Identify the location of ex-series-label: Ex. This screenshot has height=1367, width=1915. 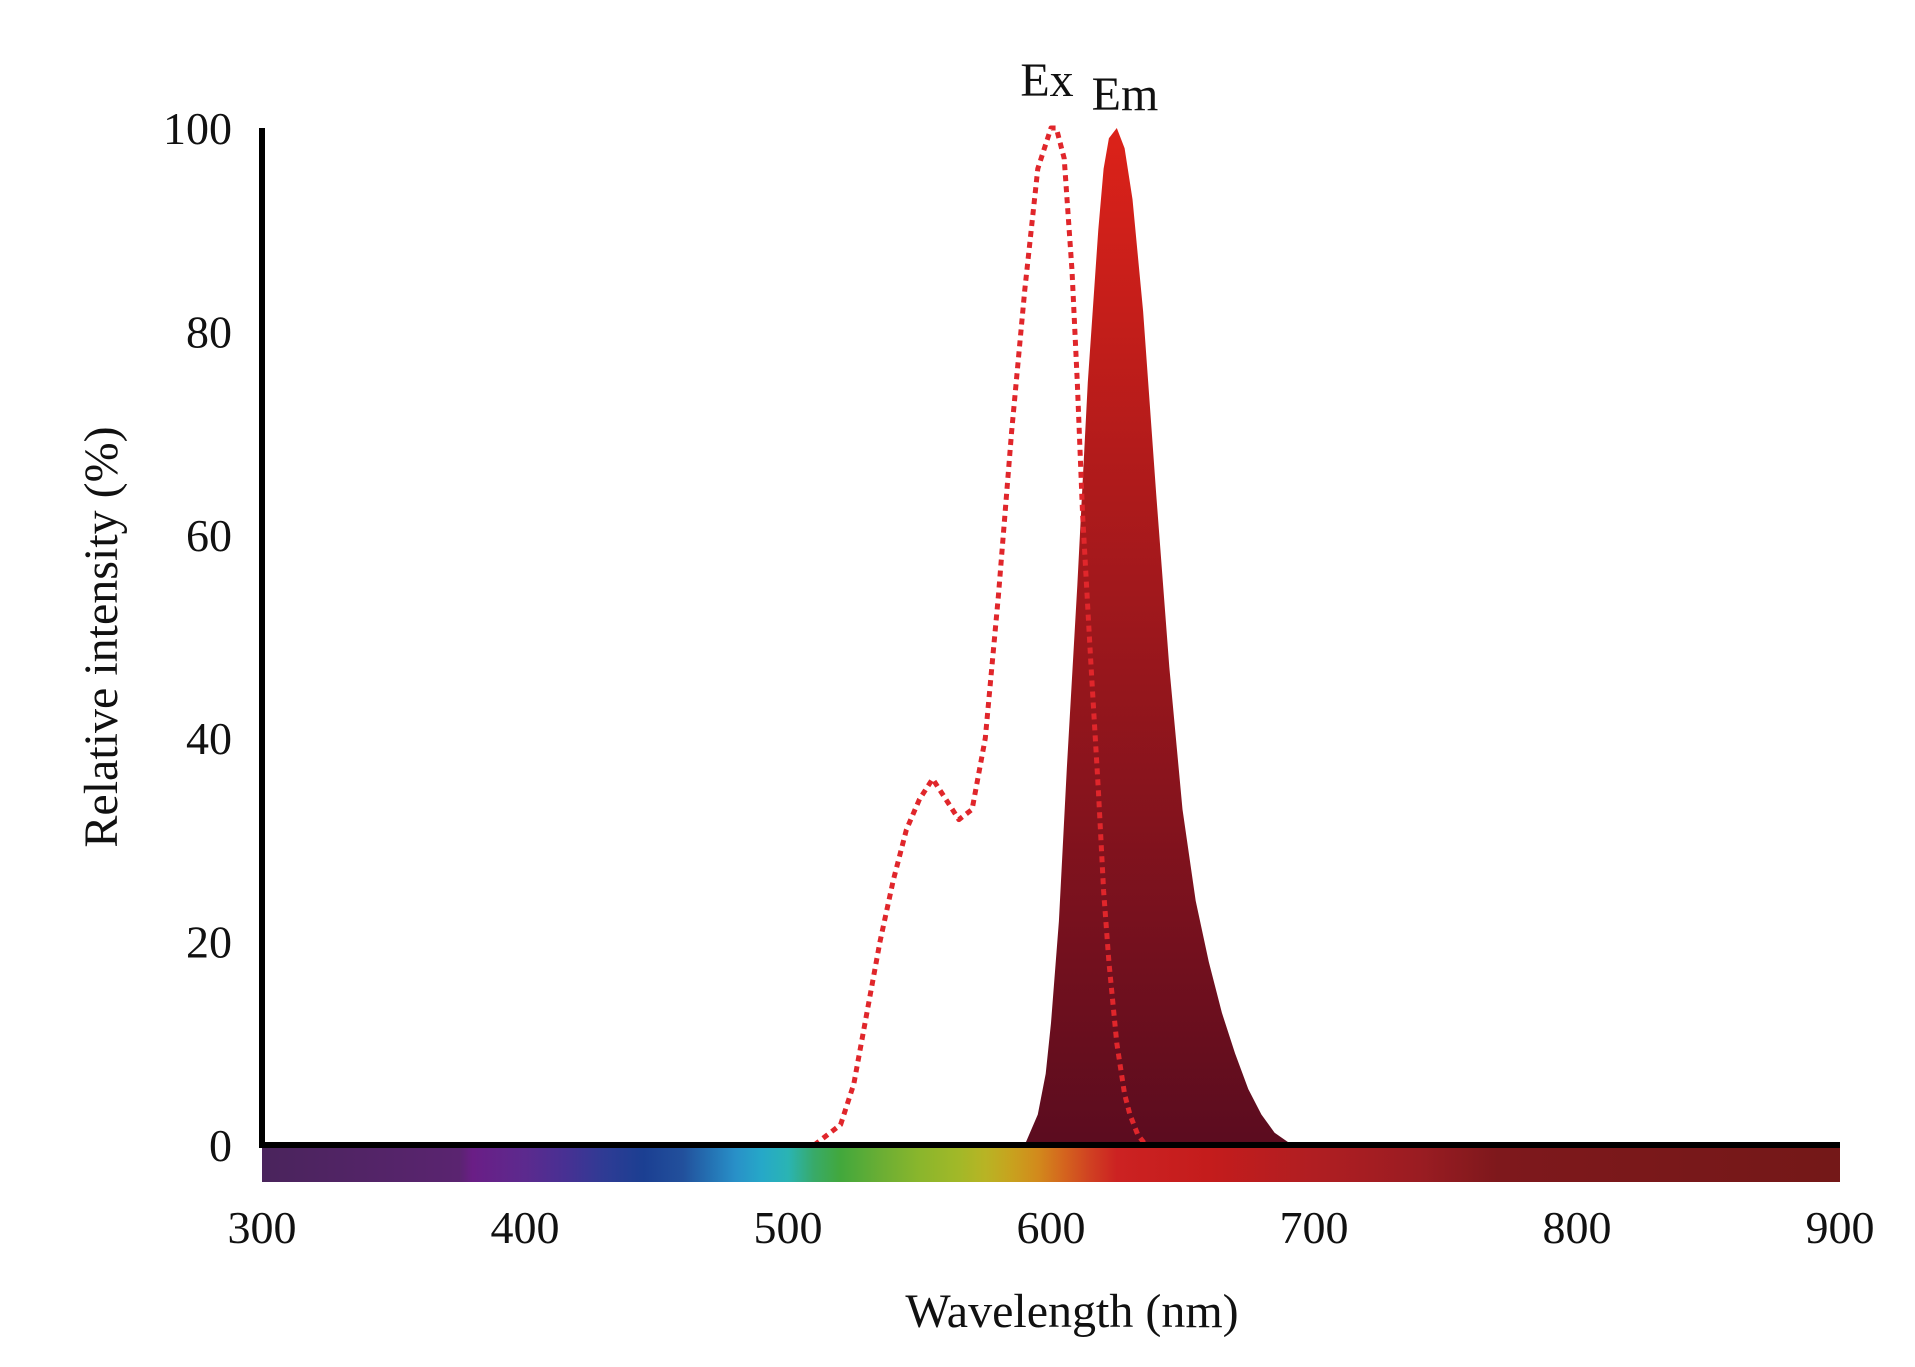
(1046, 80).